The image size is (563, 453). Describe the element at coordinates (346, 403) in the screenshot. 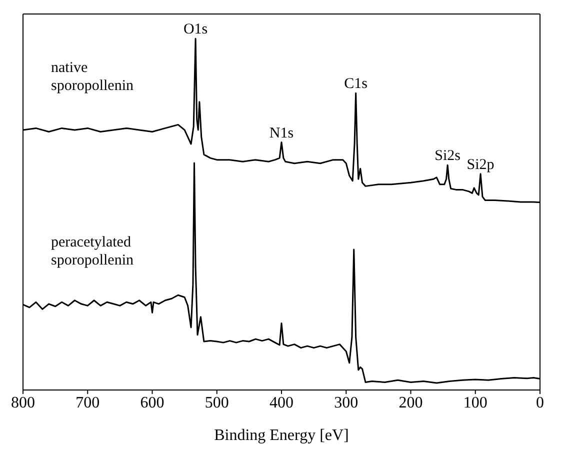

I see `x-tick-label: 300` at that location.